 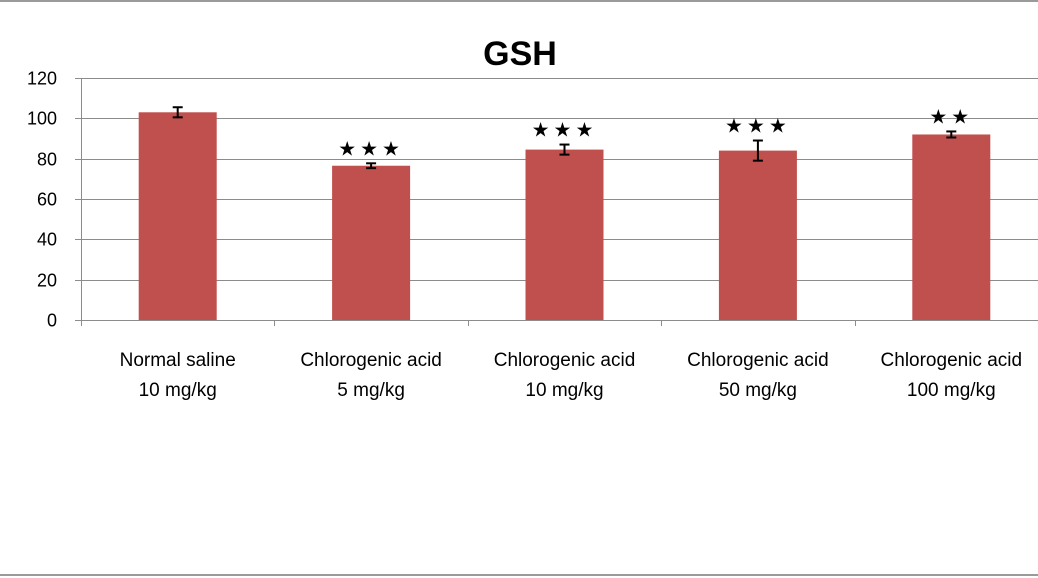 What do you see at coordinates (655, 132) in the screenshot?
I see `significance-markers: ★★★★★★ ★★★ ★★` at bounding box center [655, 132].